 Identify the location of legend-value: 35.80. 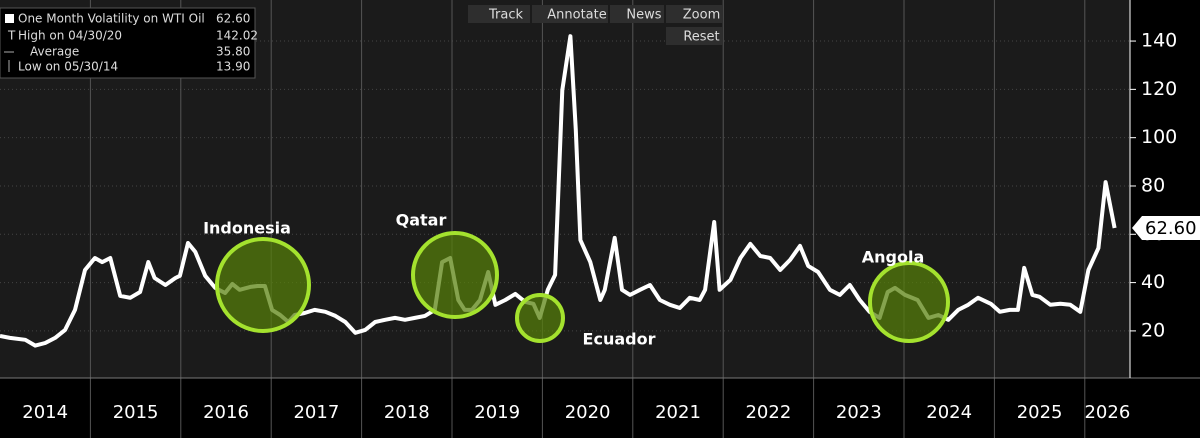
(233, 52).